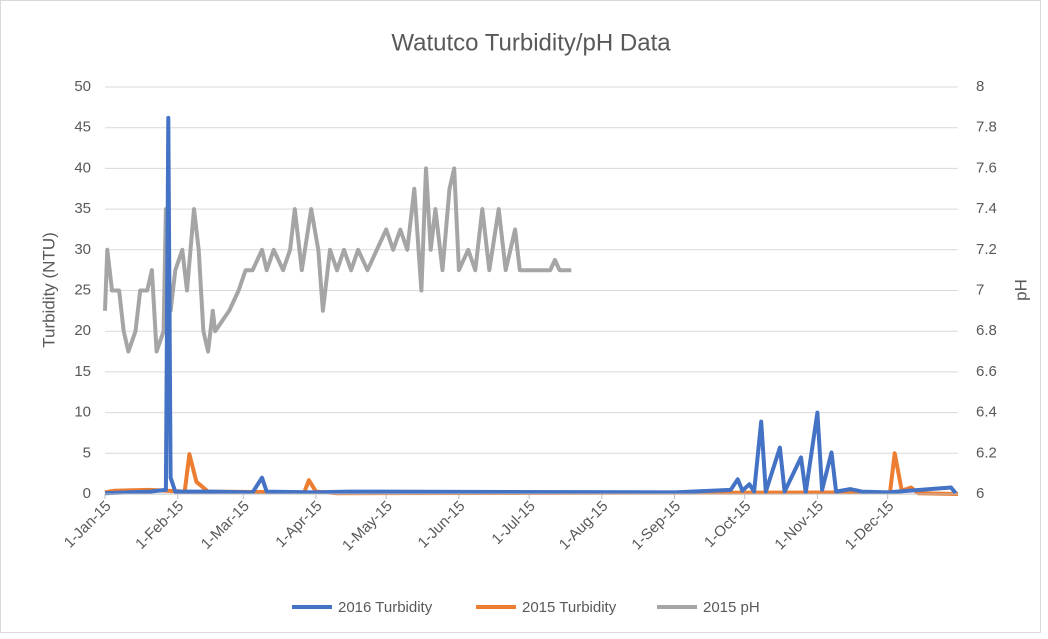 This screenshot has width=1048, height=639. What do you see at coordinates (986, 127) in the screenshot?
I see `y2-tick-label: 7.8` at bounding box center [986, 127].